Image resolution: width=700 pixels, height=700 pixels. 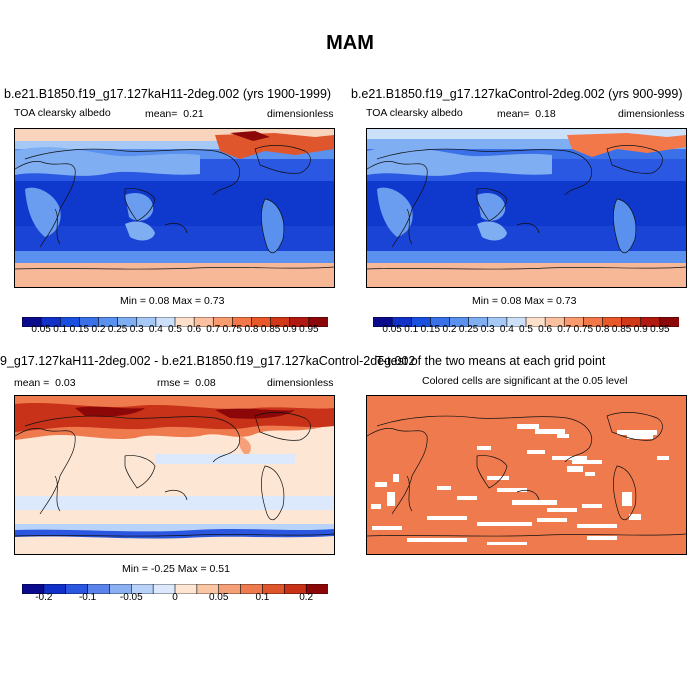 I want to click on panel3-colorbar-graphic, so click(x=175, y=589).